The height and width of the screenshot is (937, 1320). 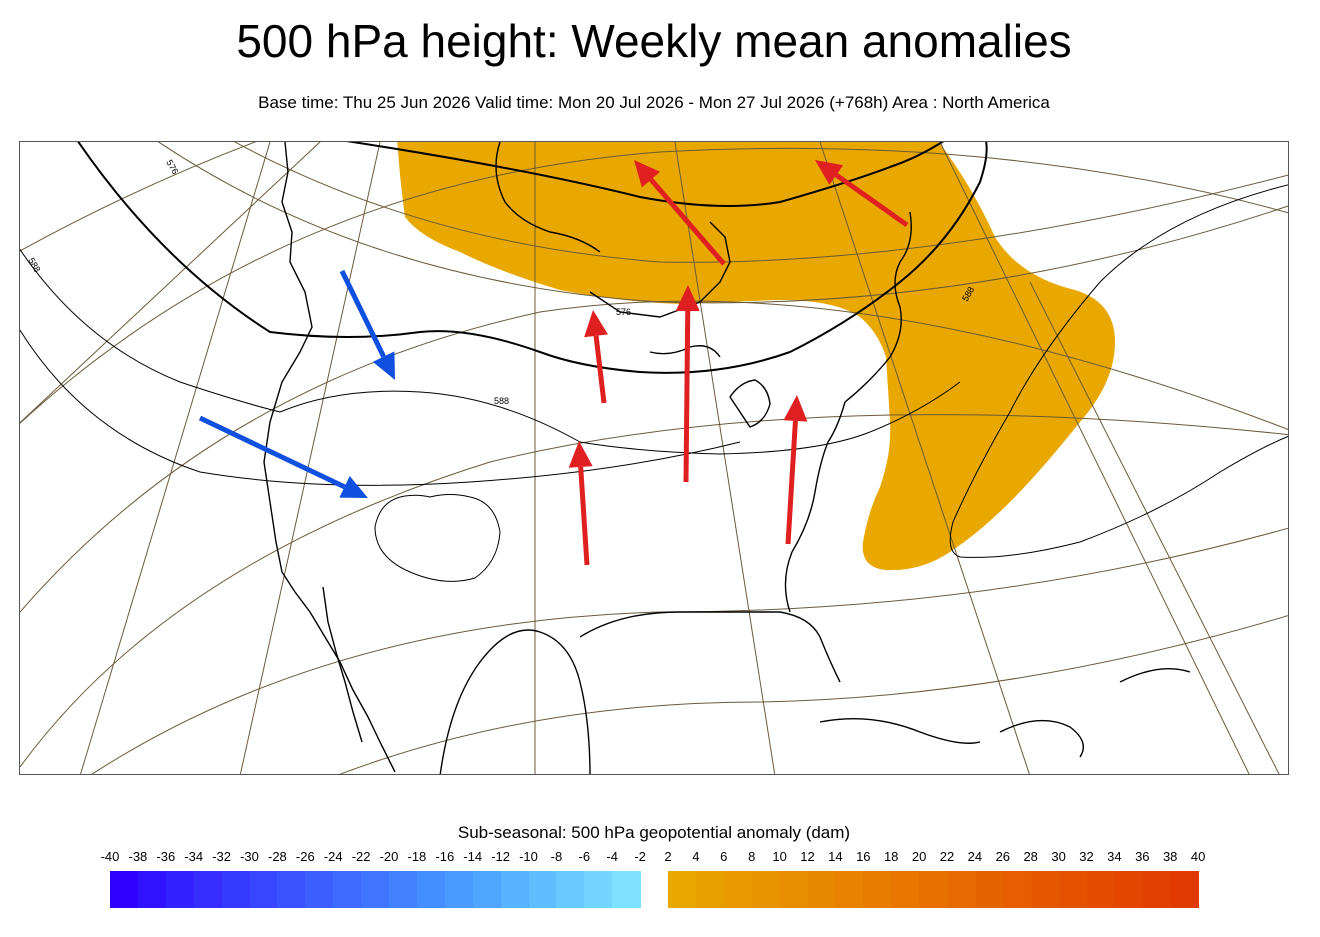 I want to click on legend-tick-label: 10, so click(x=779, y=856).